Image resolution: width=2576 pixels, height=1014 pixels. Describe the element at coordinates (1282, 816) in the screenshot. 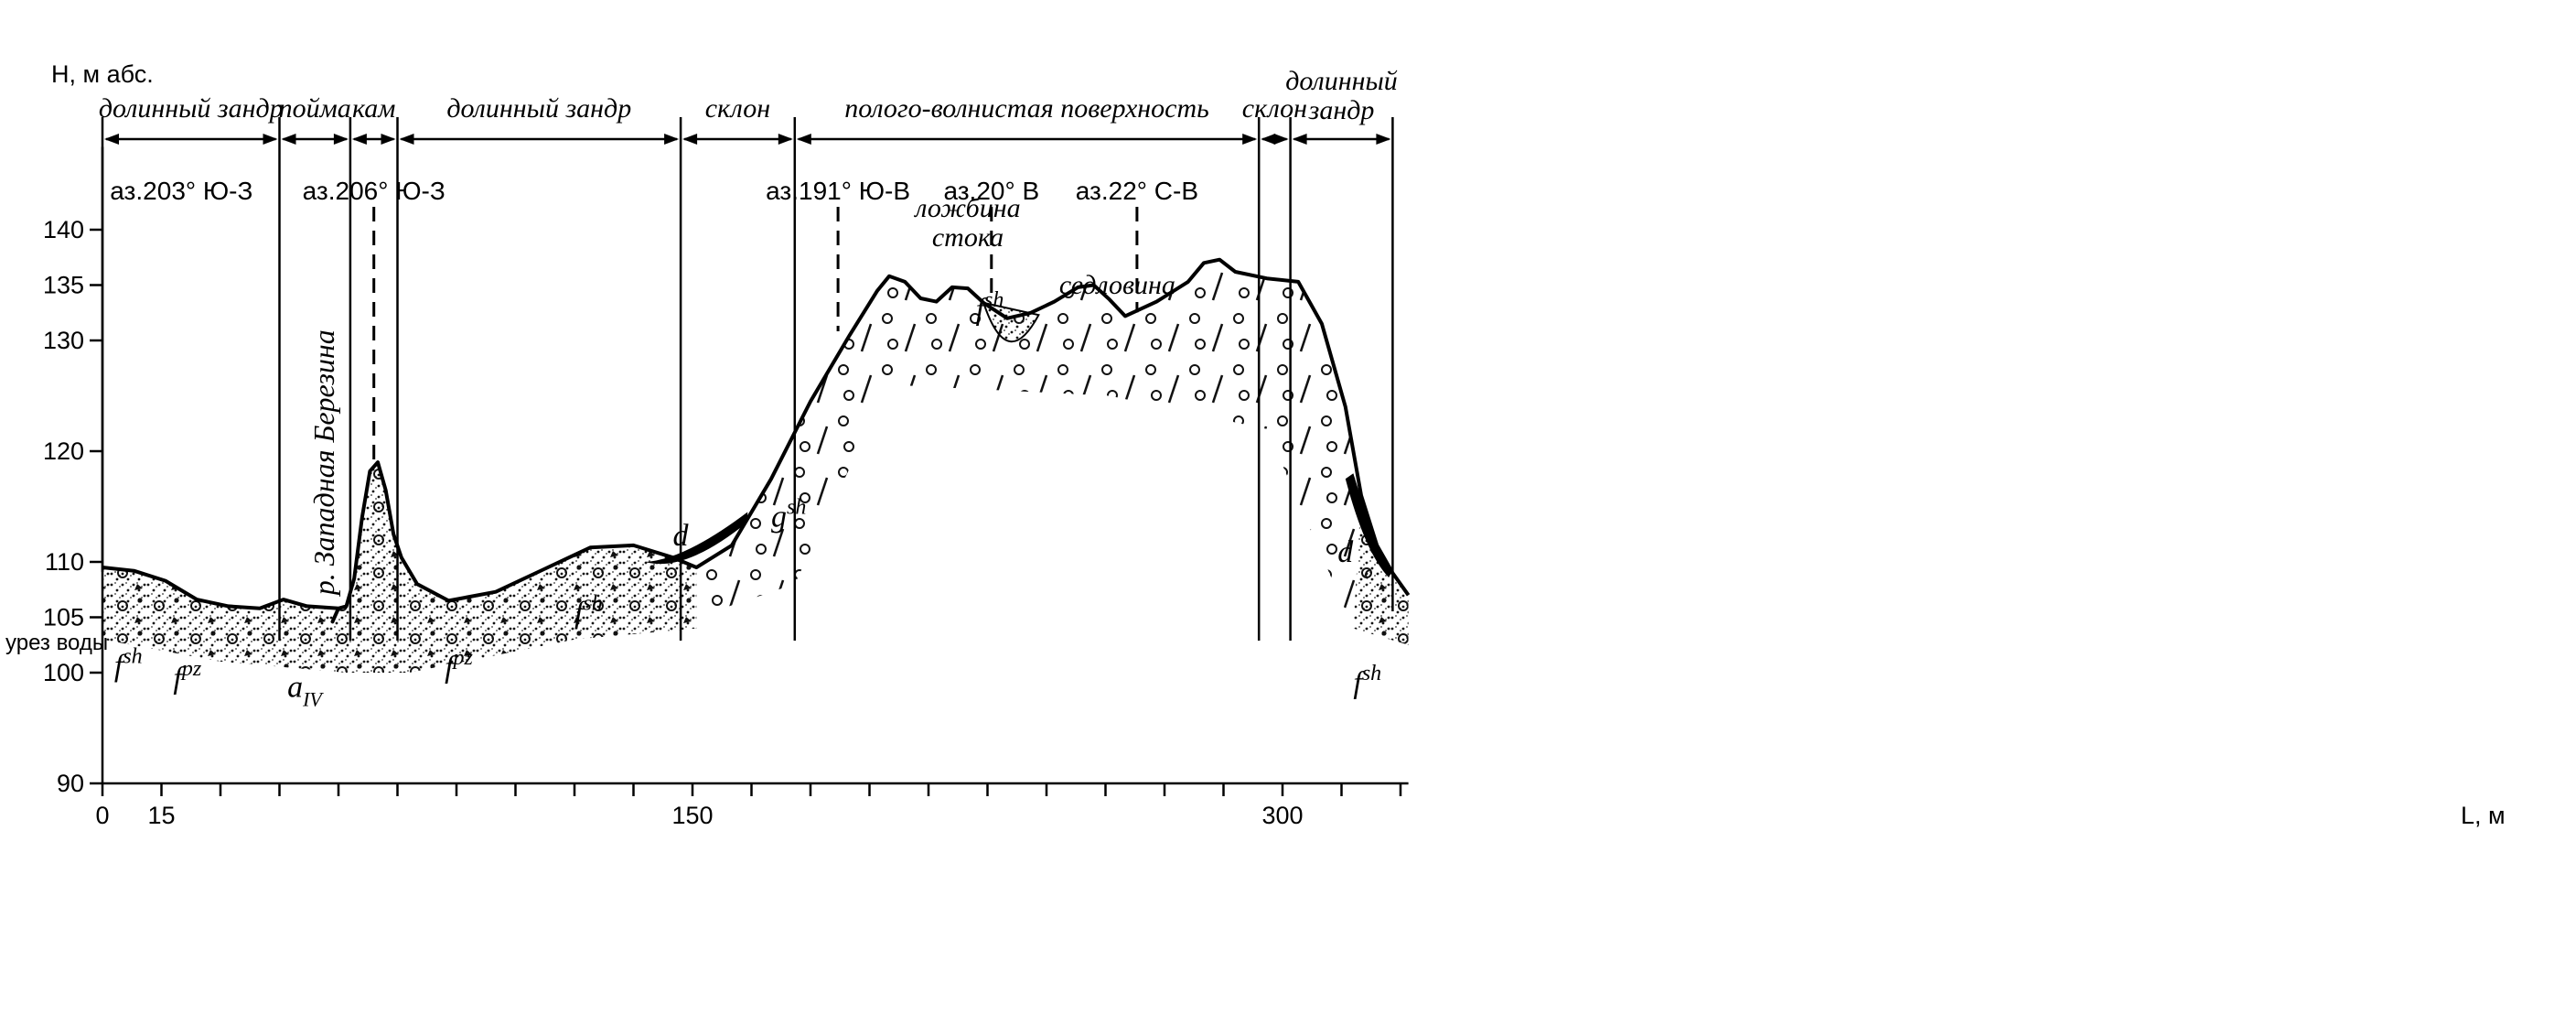

I see `x-tick-label: 300` at that location.